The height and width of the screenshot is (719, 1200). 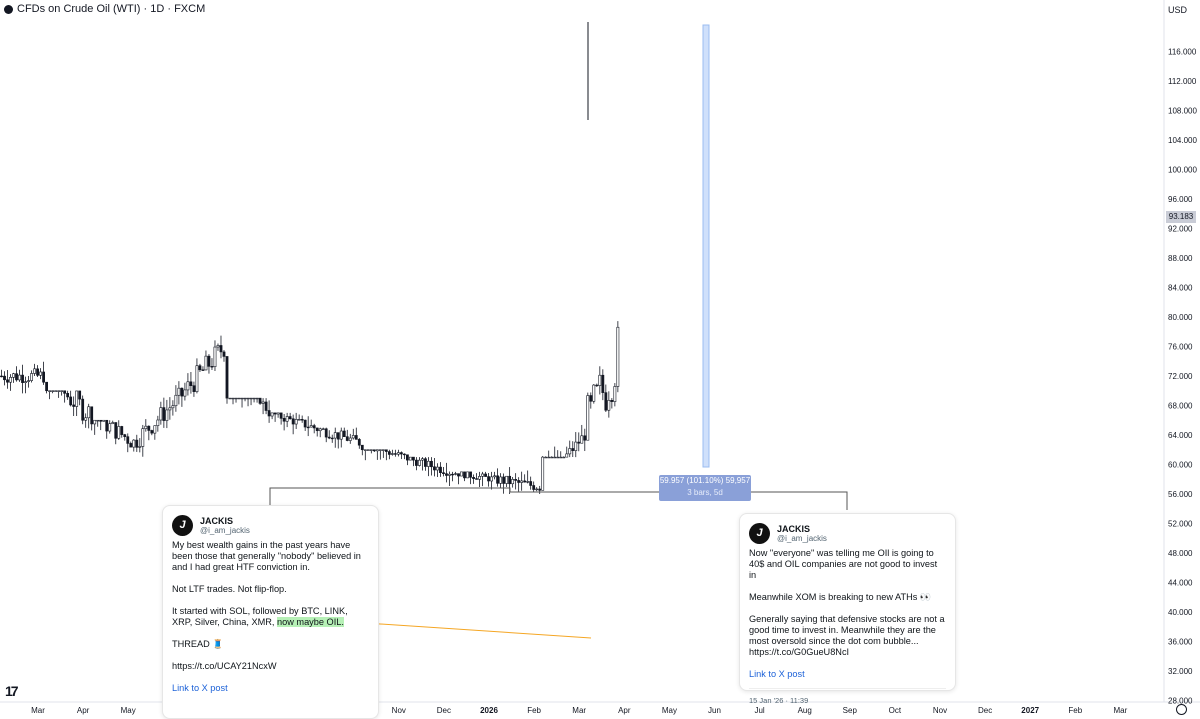 What do you see at coordinates (1182, 170) in the screenshot?
I see `price-tick-label: 100.000` at bounding box center [1182, 170].